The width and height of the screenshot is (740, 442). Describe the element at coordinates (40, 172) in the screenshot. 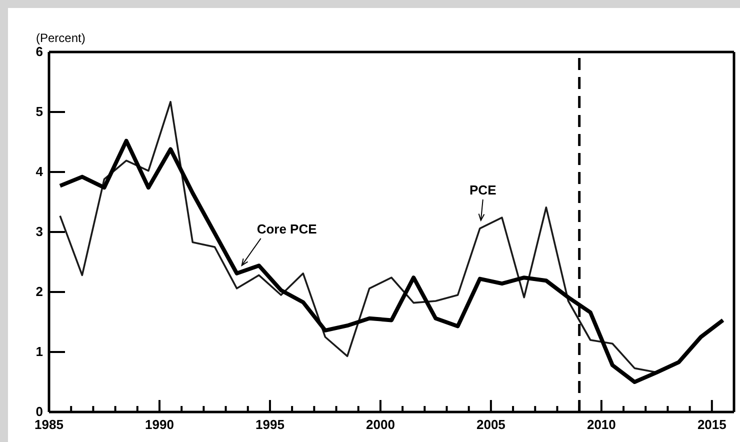

I see `y-tick-label: 4` at that location.